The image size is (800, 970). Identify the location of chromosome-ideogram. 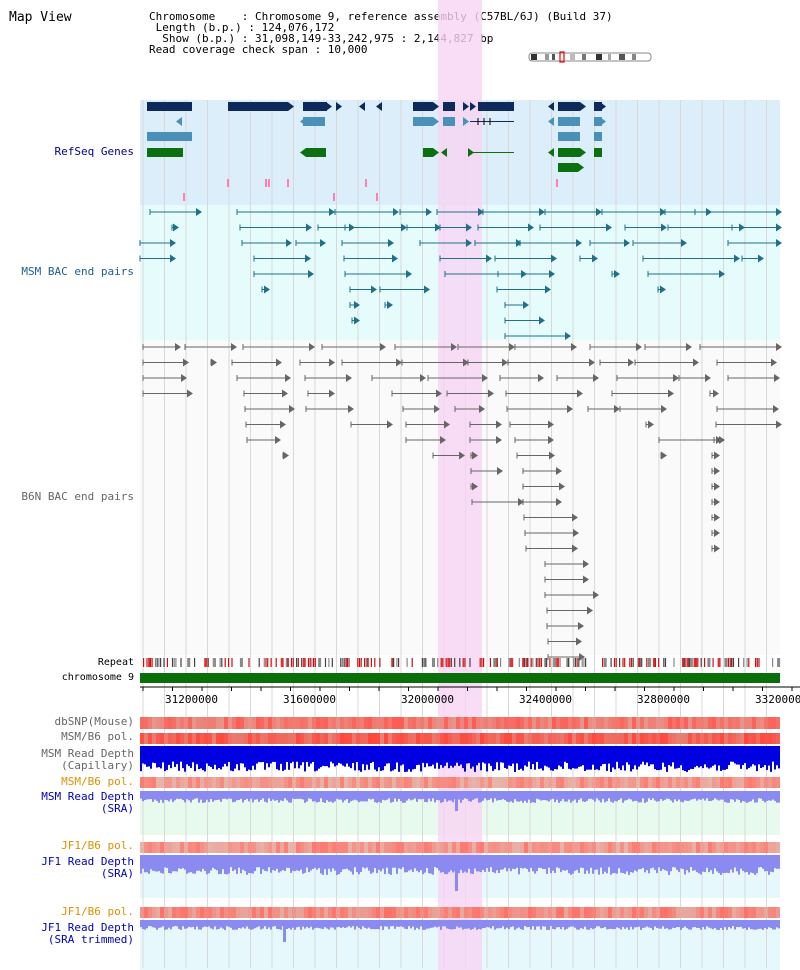
(590, 57).